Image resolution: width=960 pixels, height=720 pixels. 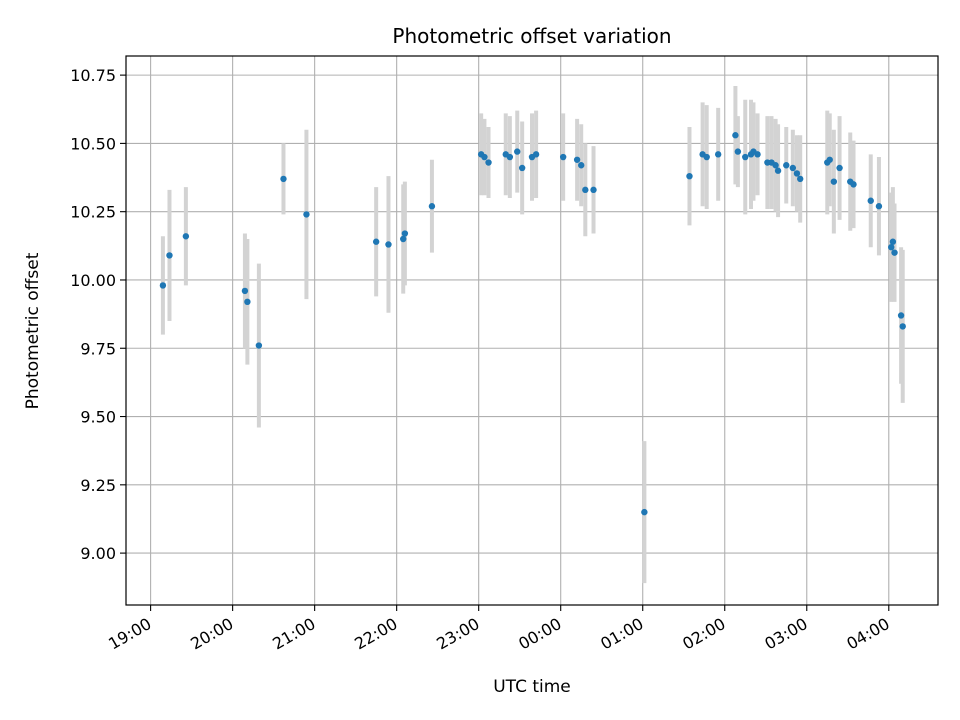 What do you see at coordinates (293, 634) in the screenshot?
I see `x-tick-label: 21:00` at bounding box center [293, 634].